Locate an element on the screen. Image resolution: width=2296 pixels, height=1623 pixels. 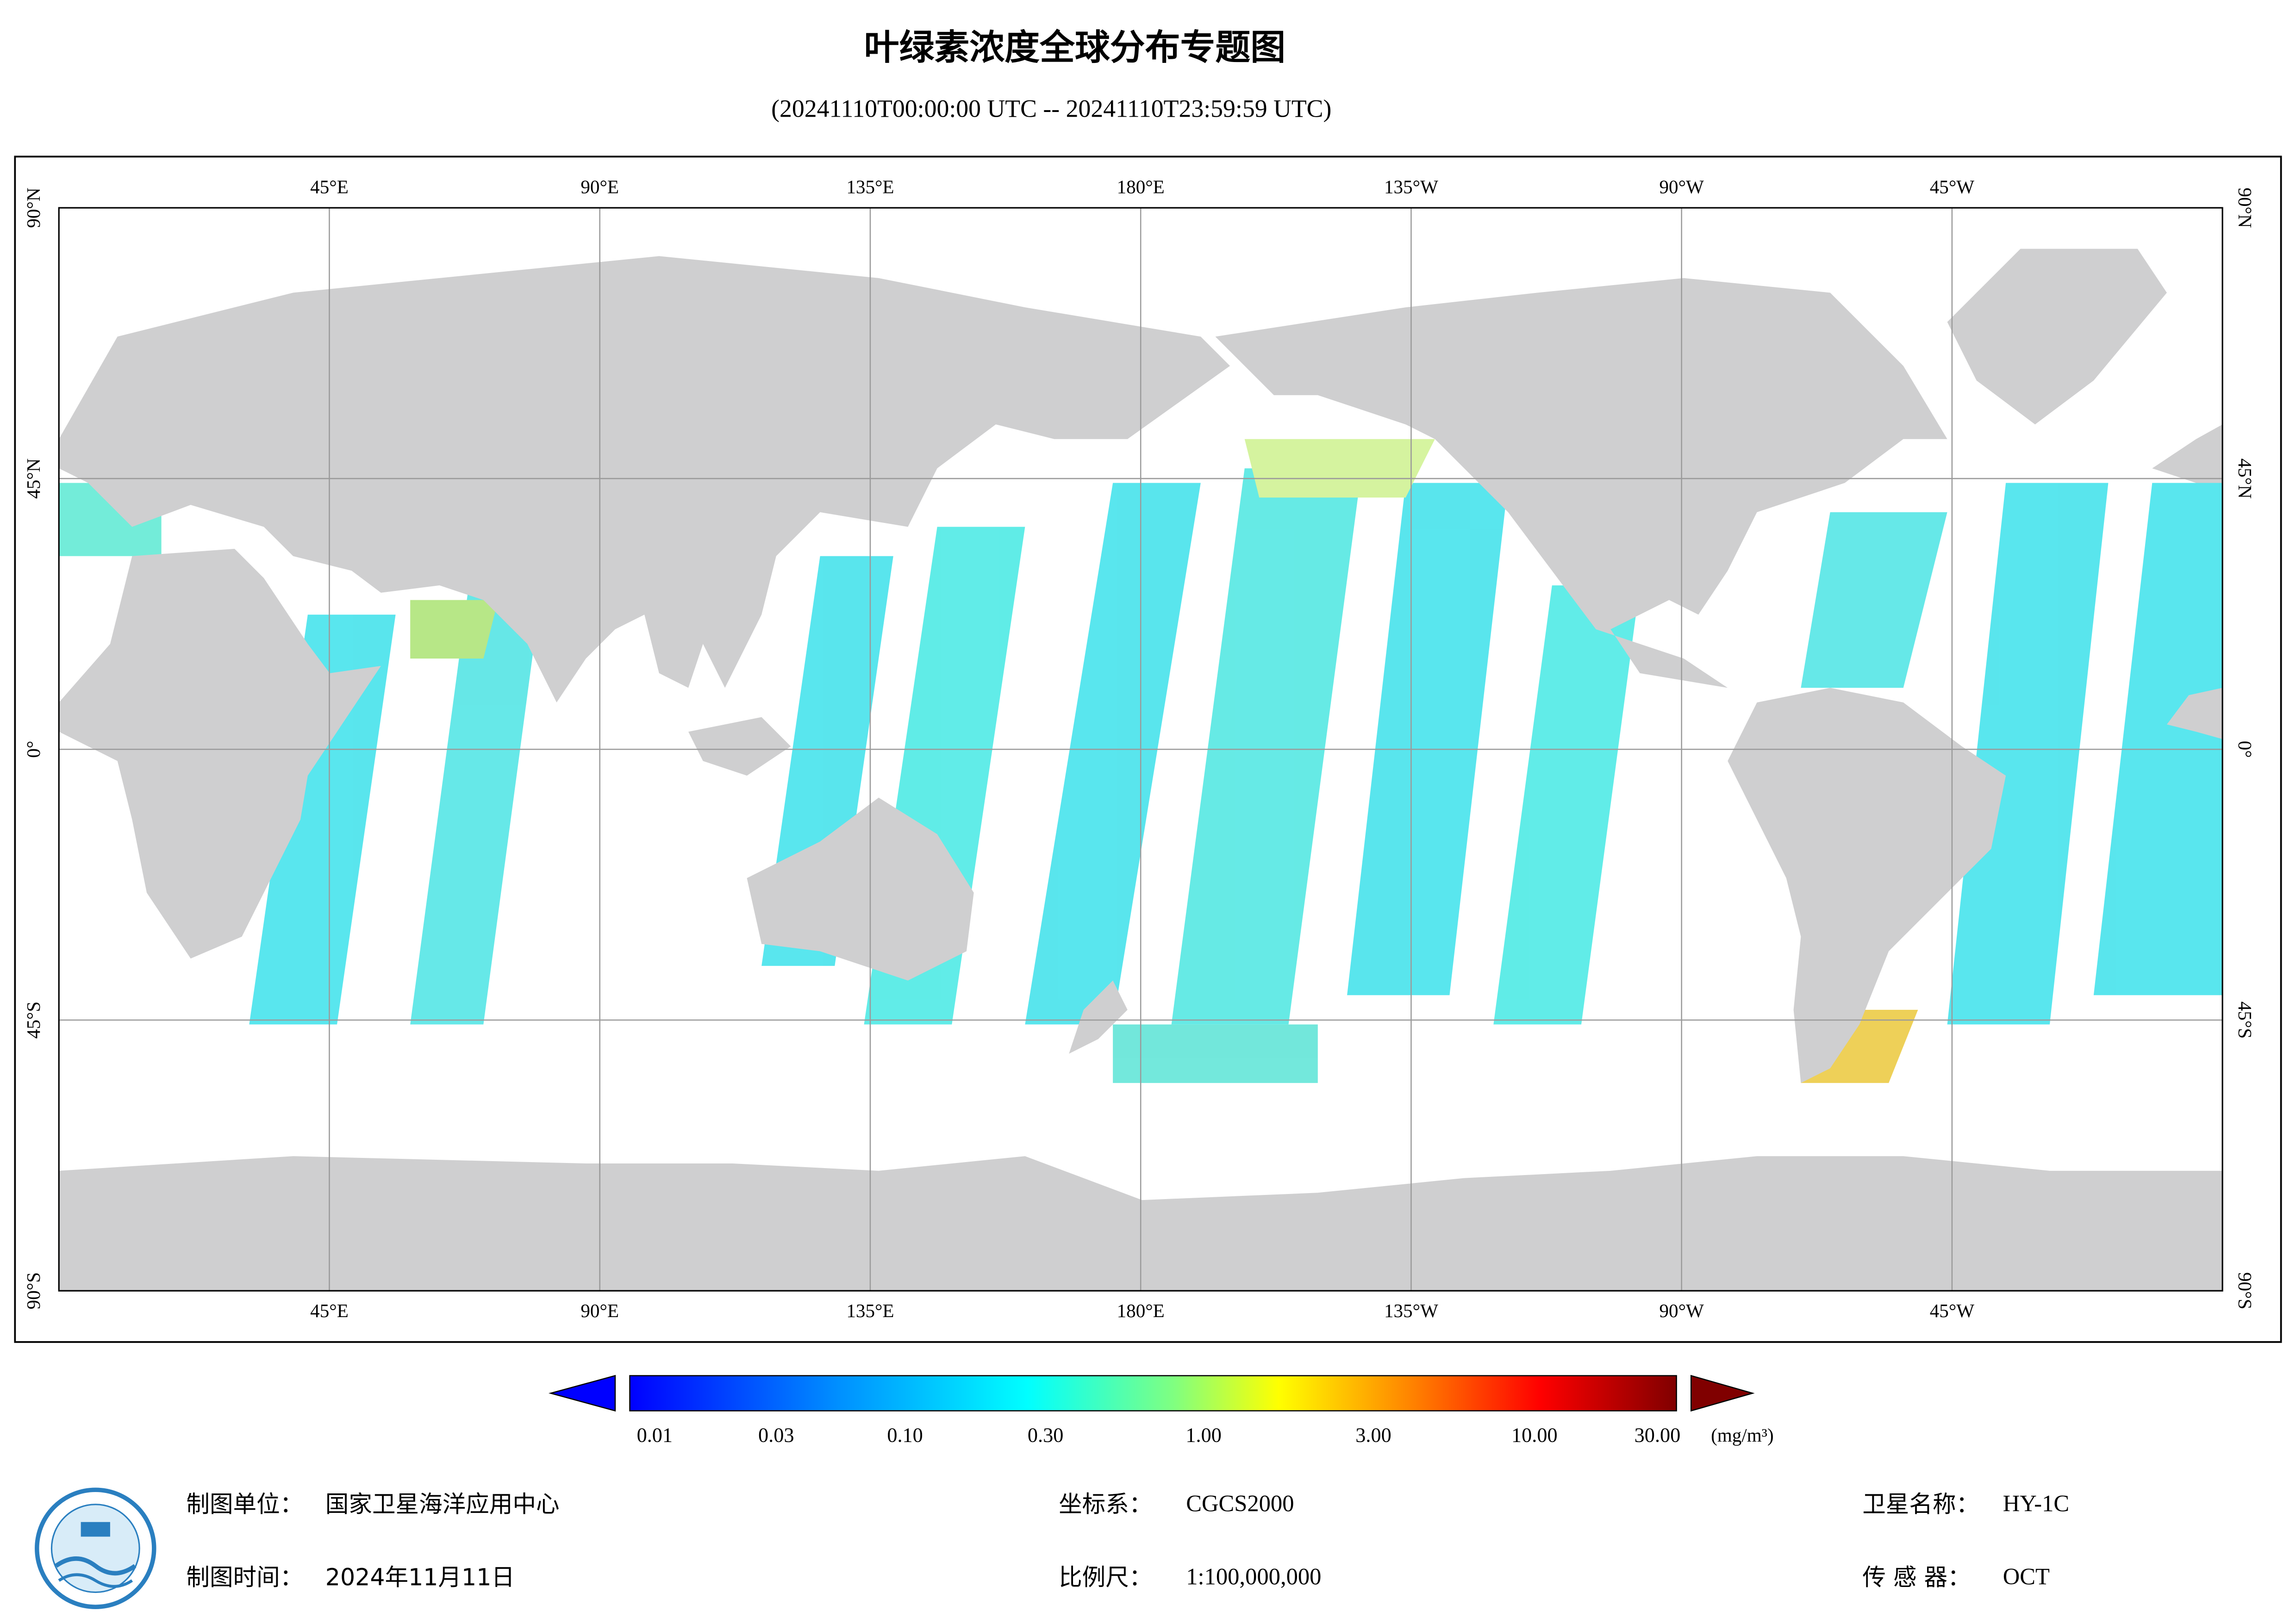
satellite: HY-1C is located at coordinates (2036, 1504).